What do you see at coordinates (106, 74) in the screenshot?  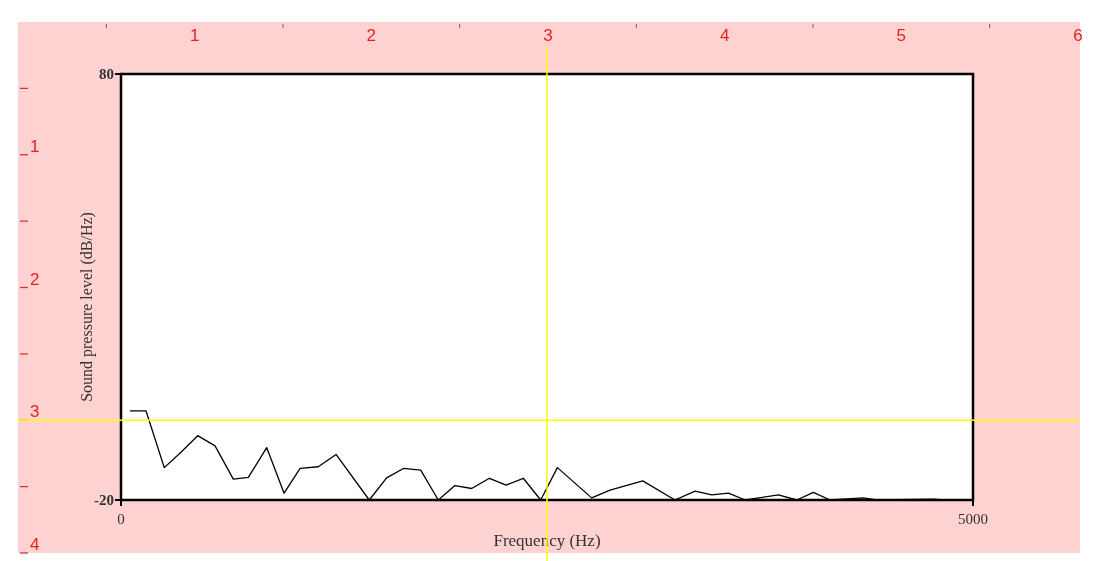 I see `y-tick-label: 80` at bounding box center [106, 74].